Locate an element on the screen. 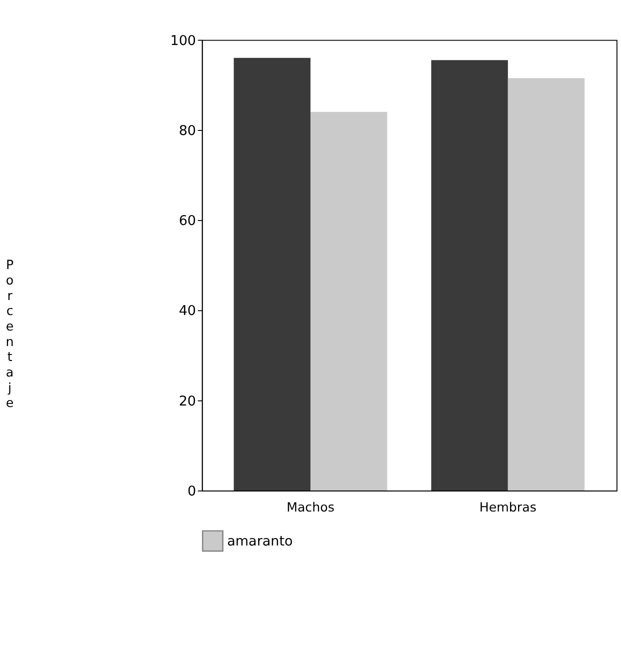 This screenshot has height=661, width=621. y-tick-label: 100 is located at coordinates (183, 40).